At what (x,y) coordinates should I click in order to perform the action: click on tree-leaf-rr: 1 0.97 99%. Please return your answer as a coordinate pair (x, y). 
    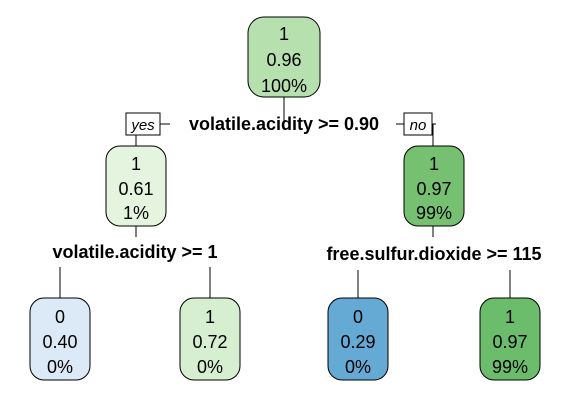
    Looking at the image, I should click on (510, 339).